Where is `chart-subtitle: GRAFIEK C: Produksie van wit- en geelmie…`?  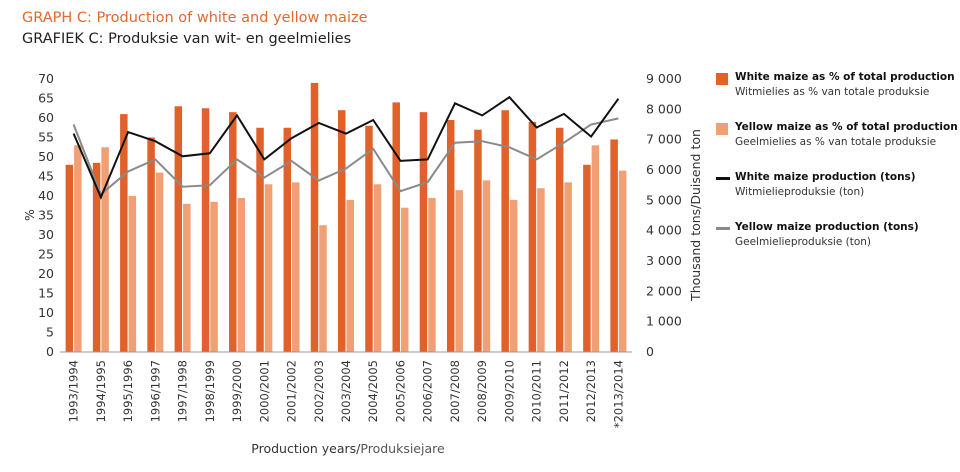 chart-subtitle: GRAFIEK C: Produksie van wit- en geelmie… is located at coordinates (187, 39).